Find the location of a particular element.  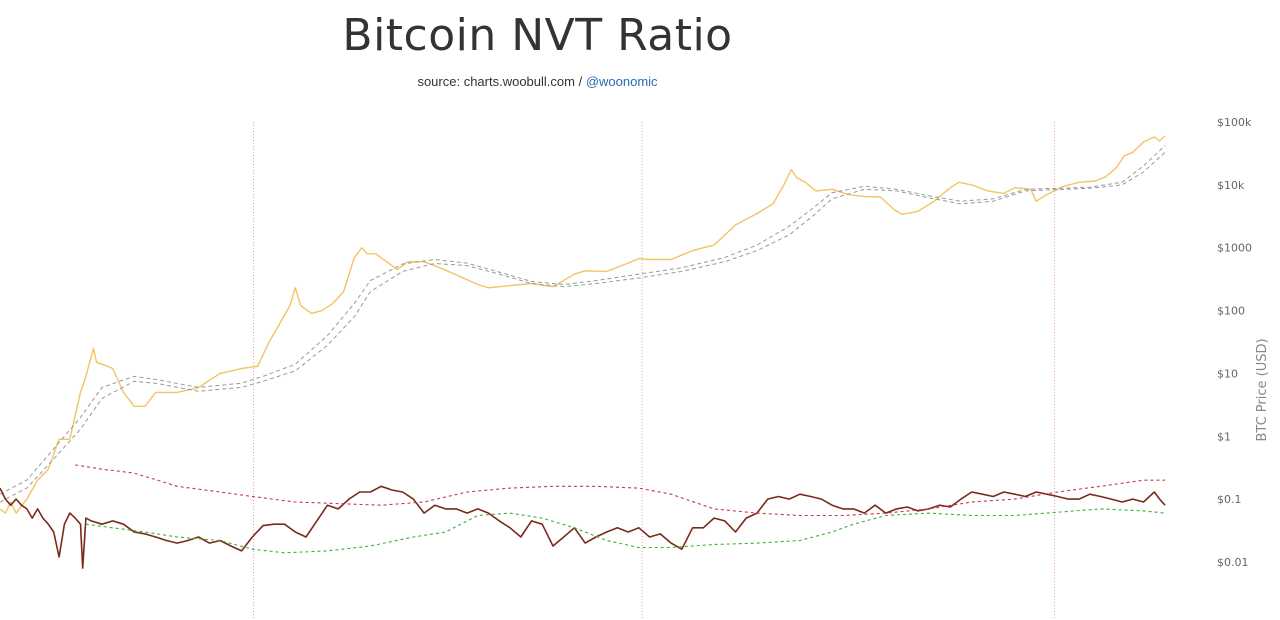

series-line-nvt is located at coordinates (583, 527).